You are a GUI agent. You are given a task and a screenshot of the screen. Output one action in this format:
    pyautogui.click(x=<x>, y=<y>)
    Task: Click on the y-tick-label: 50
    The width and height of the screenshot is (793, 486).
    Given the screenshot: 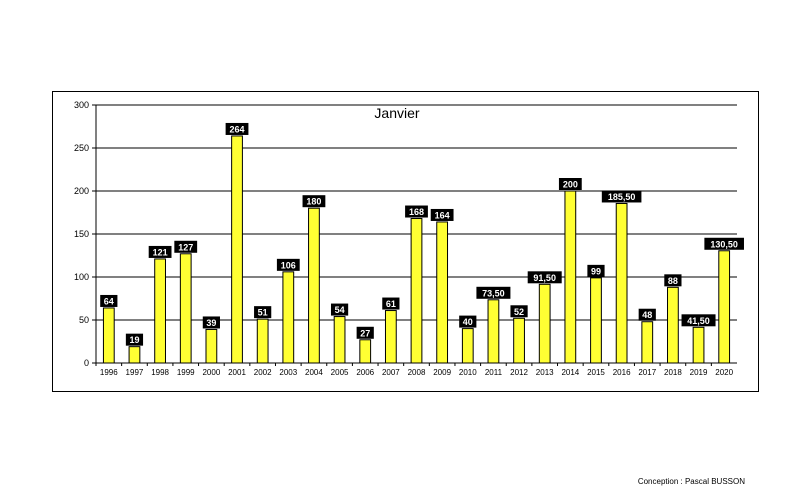 What is the action you would take?
    pyautogui.click(x=84, y=320)
    